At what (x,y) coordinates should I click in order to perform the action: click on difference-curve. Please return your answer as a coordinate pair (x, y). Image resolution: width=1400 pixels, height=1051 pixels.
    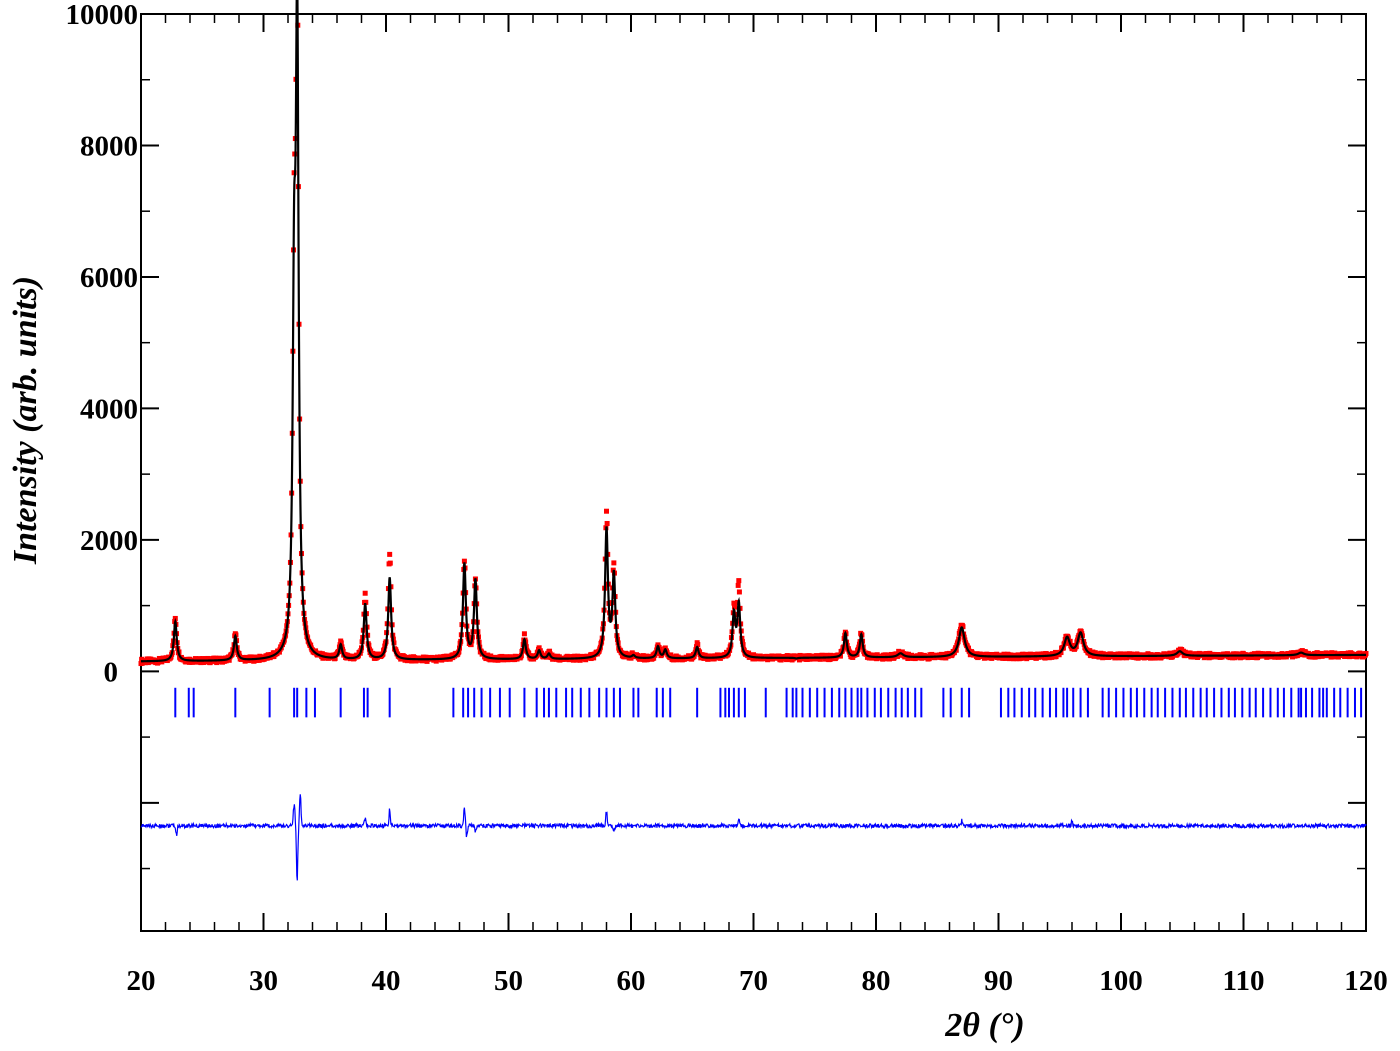
    Looking at the image, I should click on (753, 837).